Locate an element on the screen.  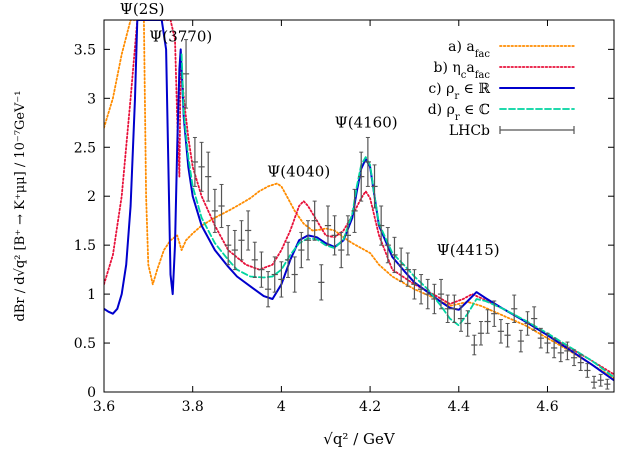
y-tick-label: 0 is located at coordinates (91, 393).